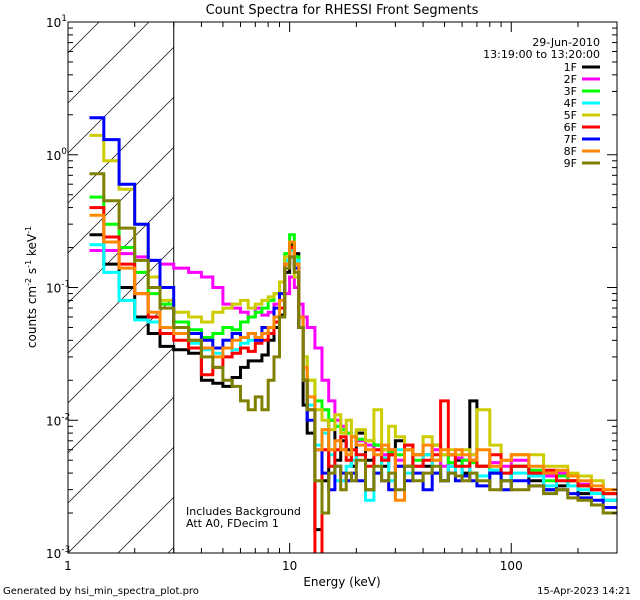 This screenshot has width=640, height=600. I want to click on legend-label-6F: 6F, so click(570, 127).